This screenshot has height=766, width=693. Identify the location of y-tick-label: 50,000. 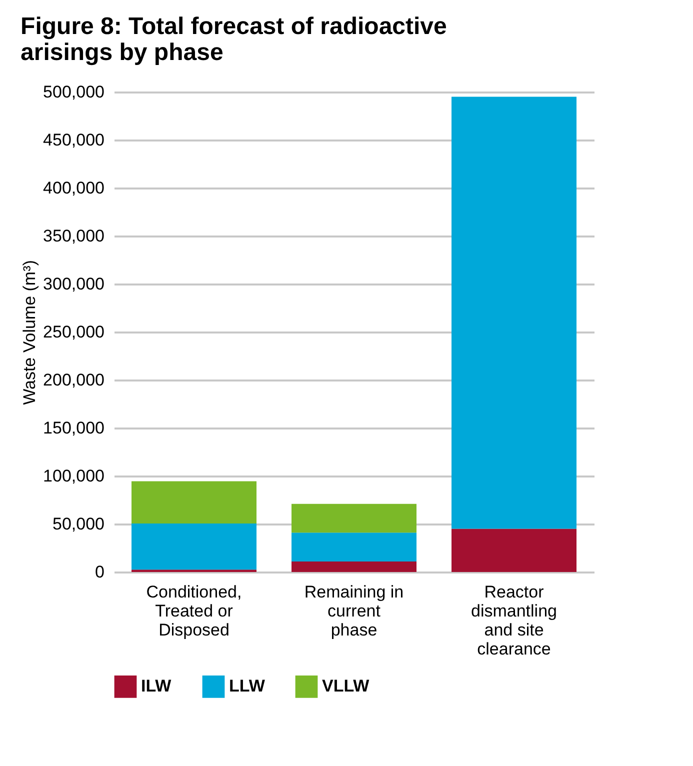
(78, 524).